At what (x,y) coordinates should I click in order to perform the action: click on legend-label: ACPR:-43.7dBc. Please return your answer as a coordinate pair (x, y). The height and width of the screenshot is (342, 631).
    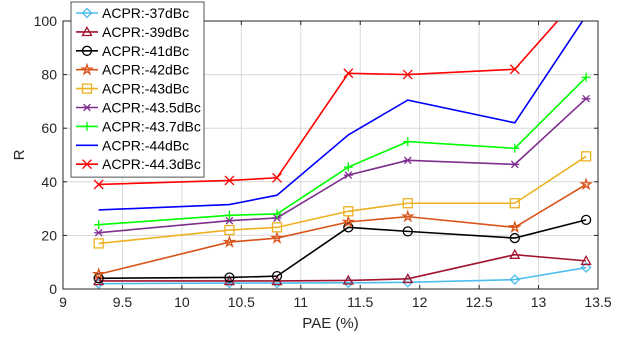
    Looking at the image, I should click on (151, 126).